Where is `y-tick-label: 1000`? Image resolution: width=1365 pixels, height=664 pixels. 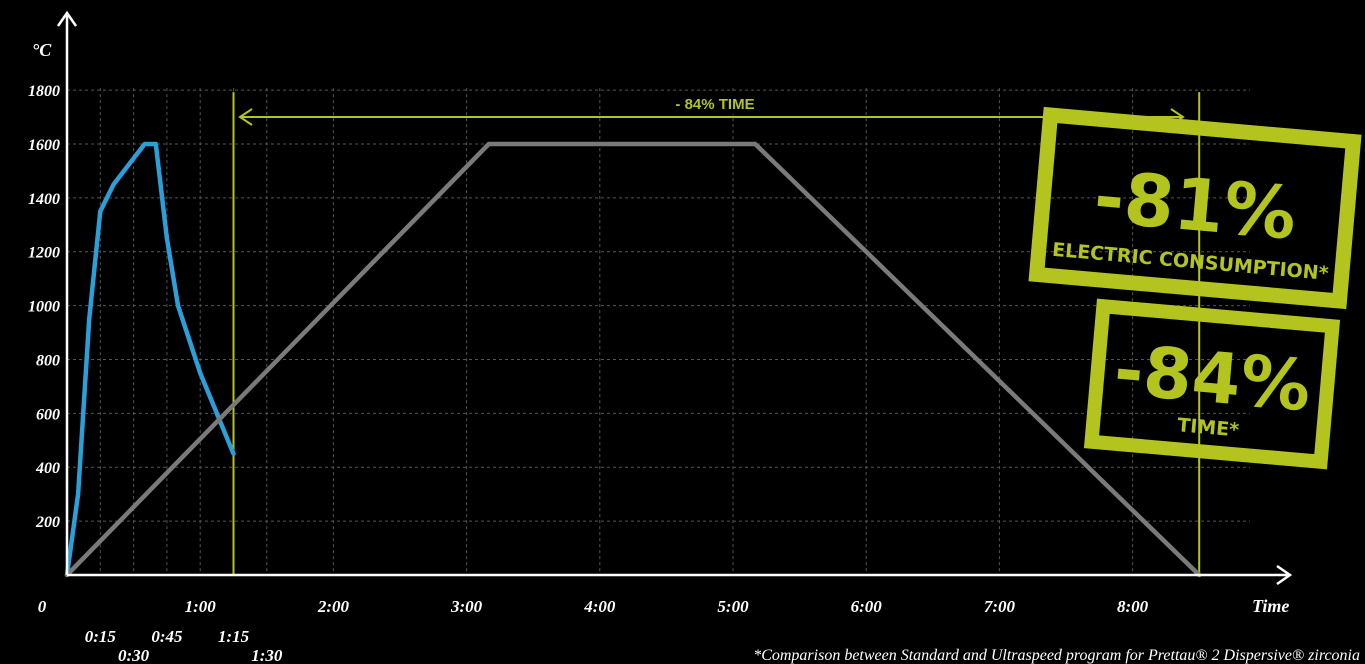
y-tick-label: 1000 is located at coordinates (44, 307).